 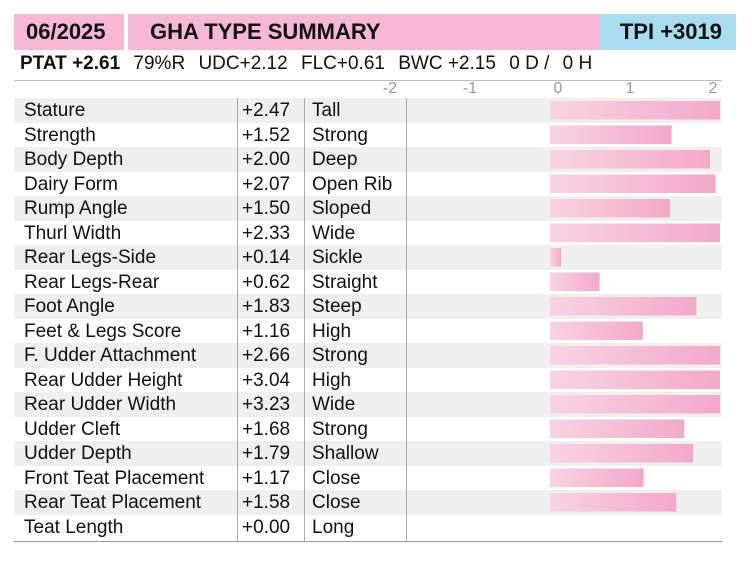 I want to click on table-row: Strength +1.52 Strong, so click(x=368, y=135).